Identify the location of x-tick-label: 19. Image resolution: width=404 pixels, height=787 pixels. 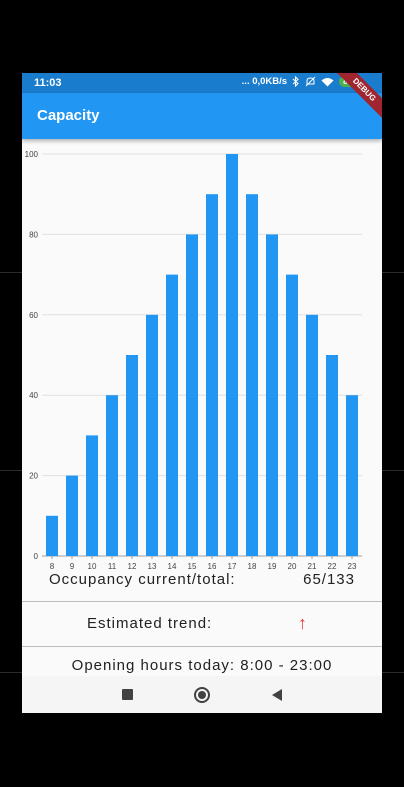
(272, 566).